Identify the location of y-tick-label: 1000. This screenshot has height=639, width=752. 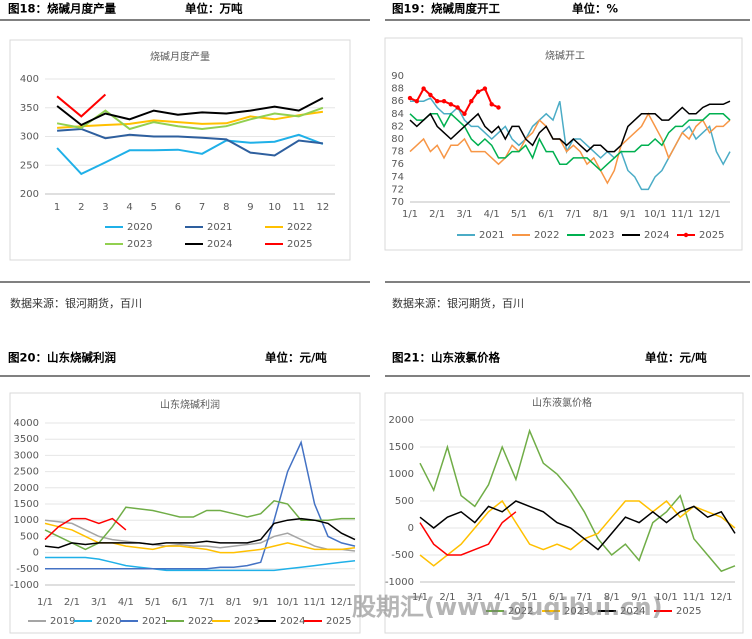
(26, 520).